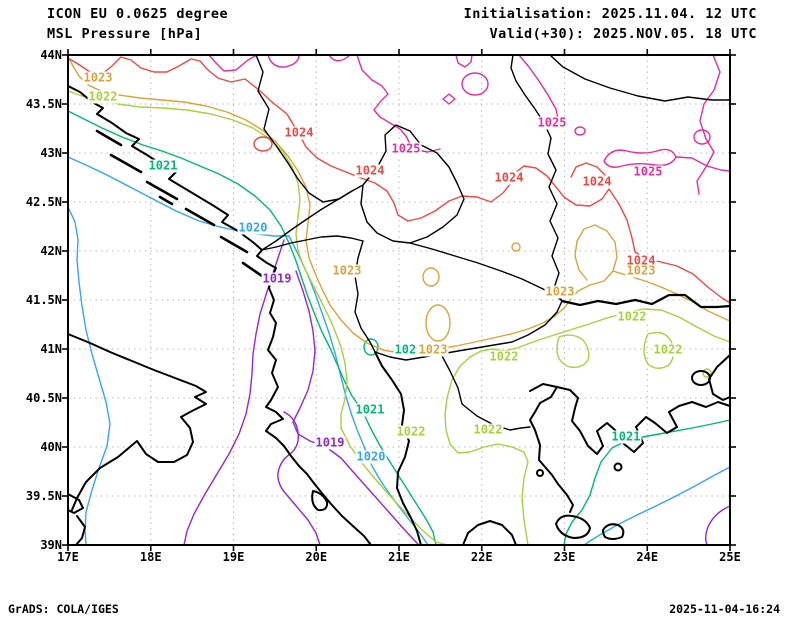 The image size is (800, 618). What do you see at coordinates (551, 448) in the screenshot?
I see `thermaic-gulf-coast` at bounding box center [551, 448].